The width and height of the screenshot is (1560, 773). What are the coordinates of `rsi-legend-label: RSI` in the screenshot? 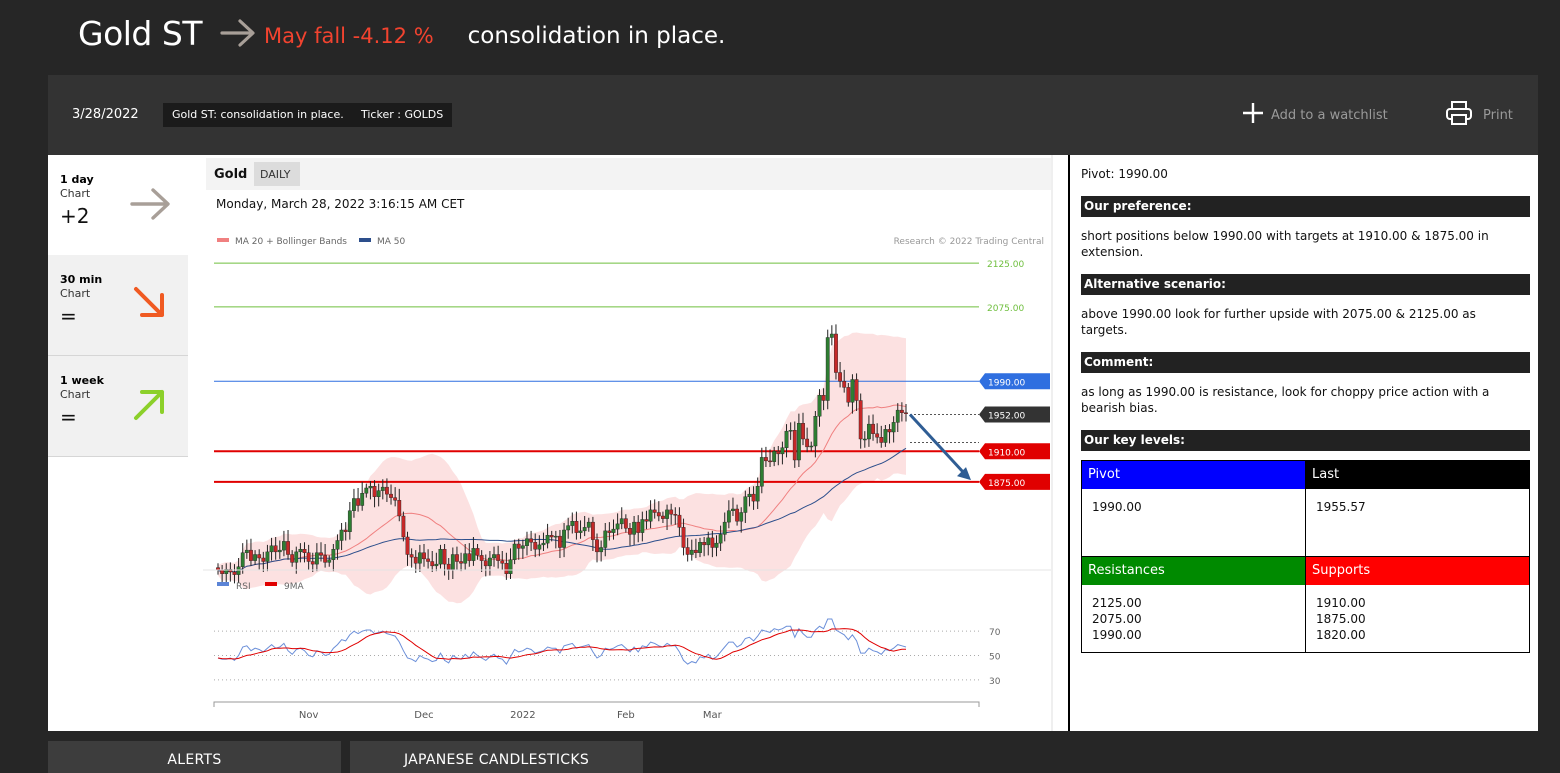 It's located at (243, 587).